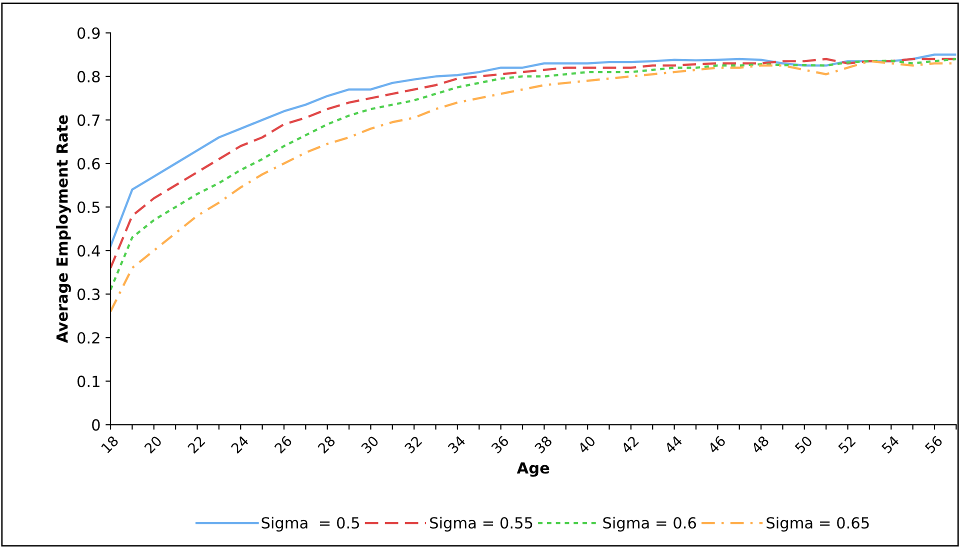  Describe the element at coordinates (89, 164) in the screenshot. I see `y-tick-label: 0.6` at that location.